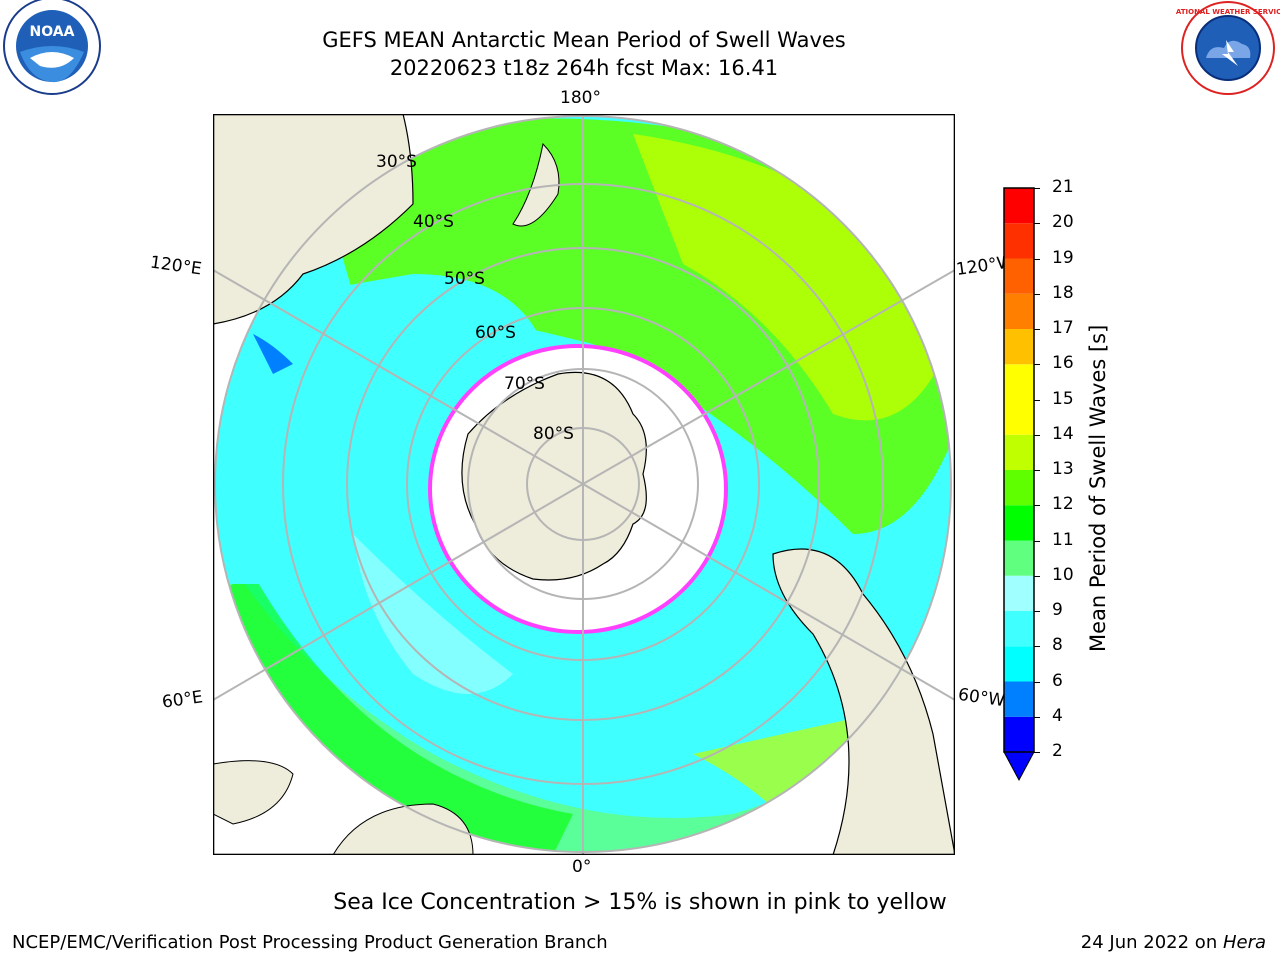  Describe the element at coordinates (52, 32) in the screenshot. I see `noaa-logo-text: NOAA` at that location.